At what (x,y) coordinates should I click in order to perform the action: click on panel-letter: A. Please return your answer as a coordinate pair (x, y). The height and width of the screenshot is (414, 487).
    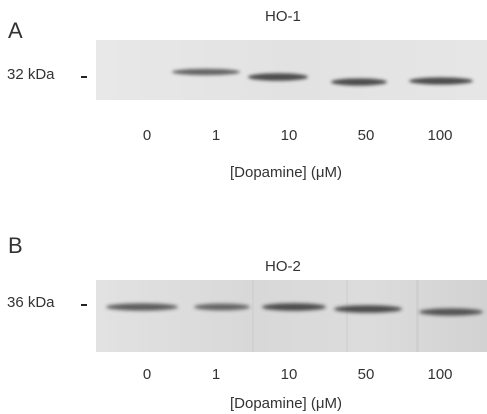
    Looking at the image, I should click on (15, 30).